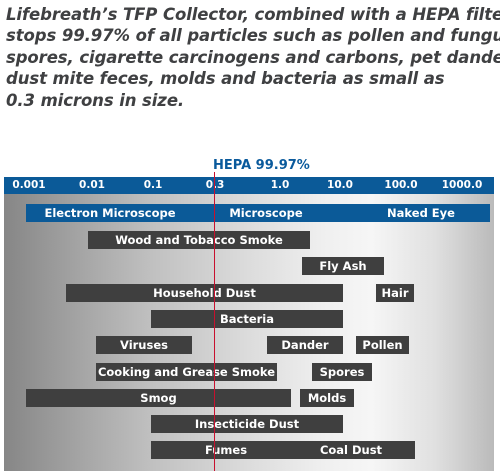 The width and height of the screenshot is (500, 471). Describe the element at coordinates (144, 345) in the screenshot. I see `bar-viruses: Viruses` at that location.